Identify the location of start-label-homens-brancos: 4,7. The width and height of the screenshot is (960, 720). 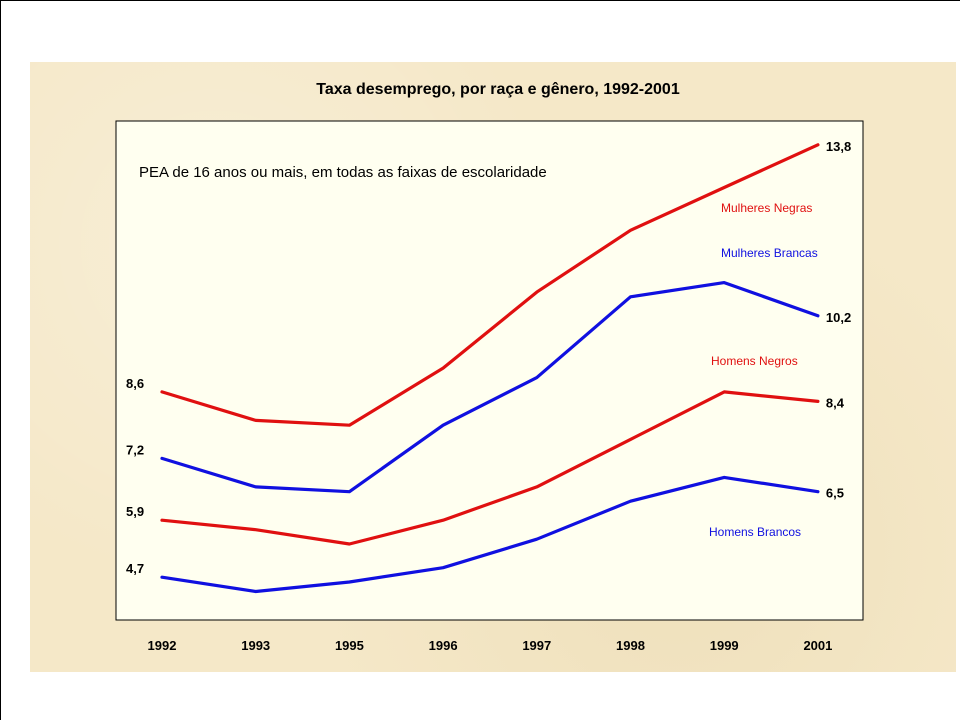
(135, 568).